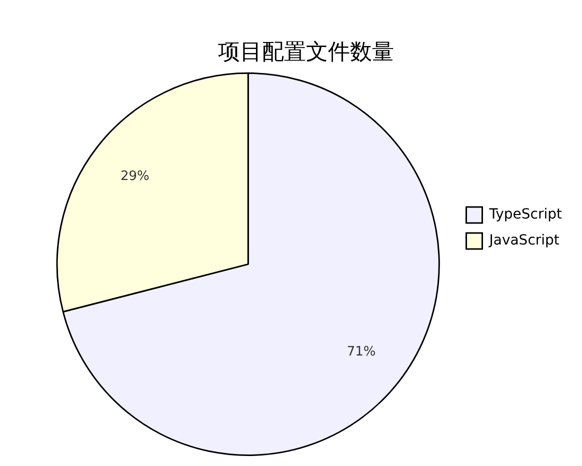 This screenshot has height=466, width=582. What do you see at coordinates (361, 352) in the screenshot?
I see `data-label: 71%` at bounding box center [361, 352].